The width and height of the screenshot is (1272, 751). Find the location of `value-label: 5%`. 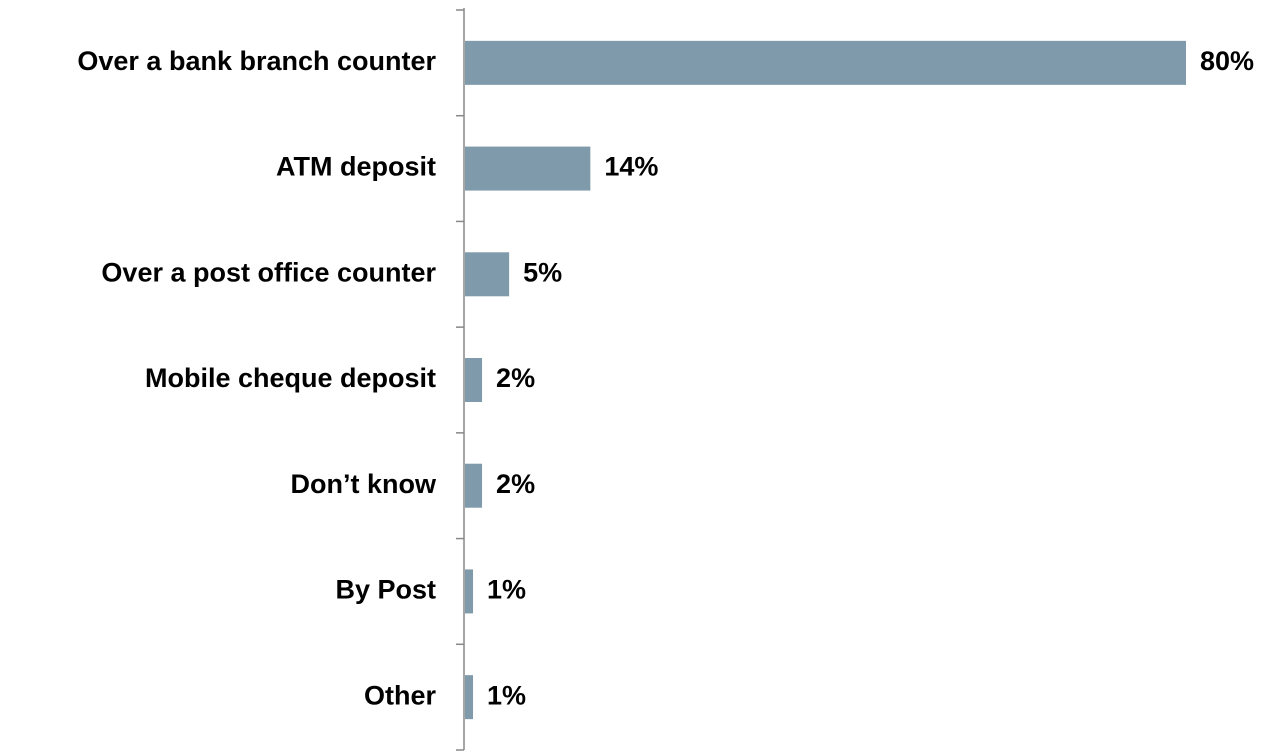

value-label: 5% is located at coordinates (542, 272).